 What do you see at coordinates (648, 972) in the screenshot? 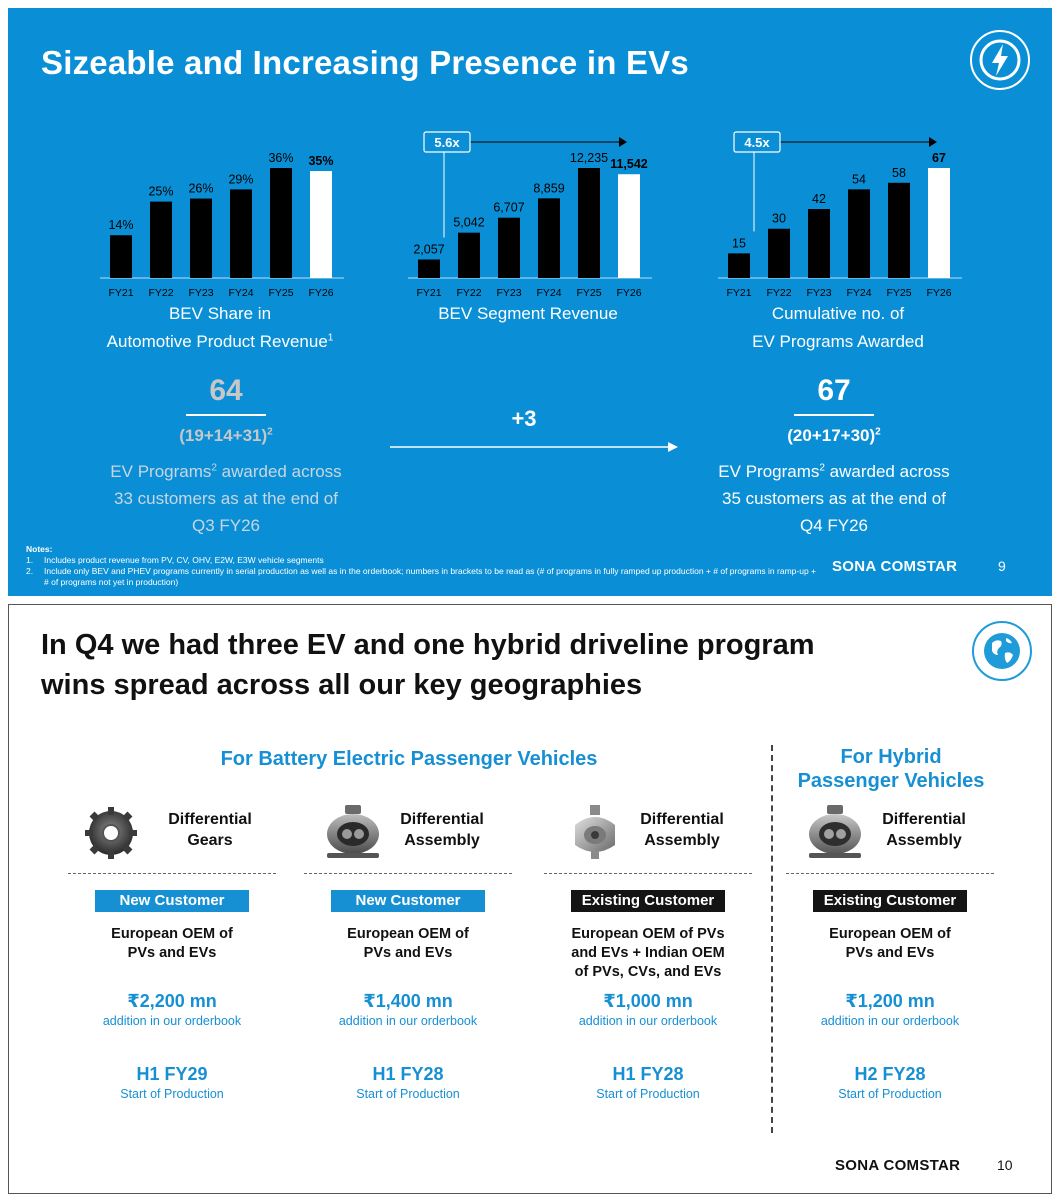
I see `cust-line: of PVs, CVs, and EVs` at bounding box center [648, 972].